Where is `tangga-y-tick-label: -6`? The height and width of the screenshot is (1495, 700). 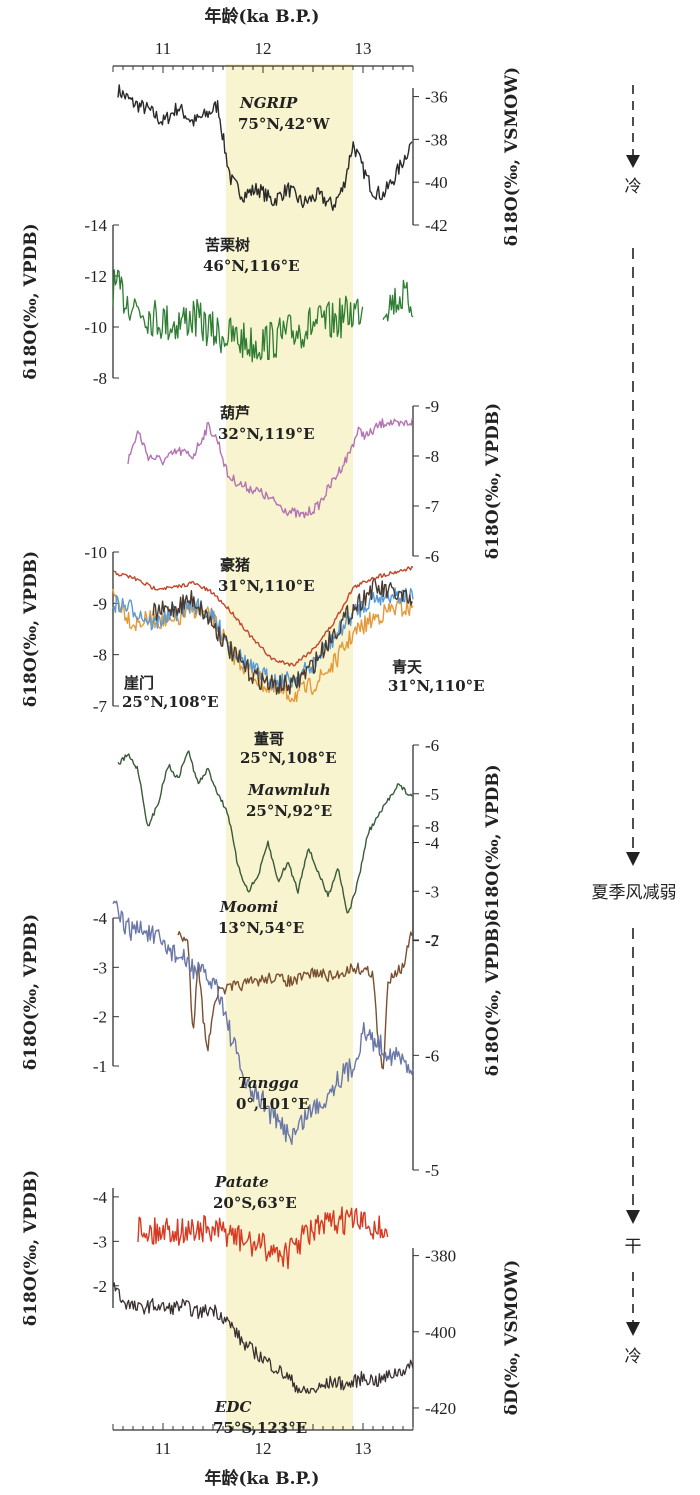 tangga-y-tick-label: -6 is located at coordinates (432, 1055).